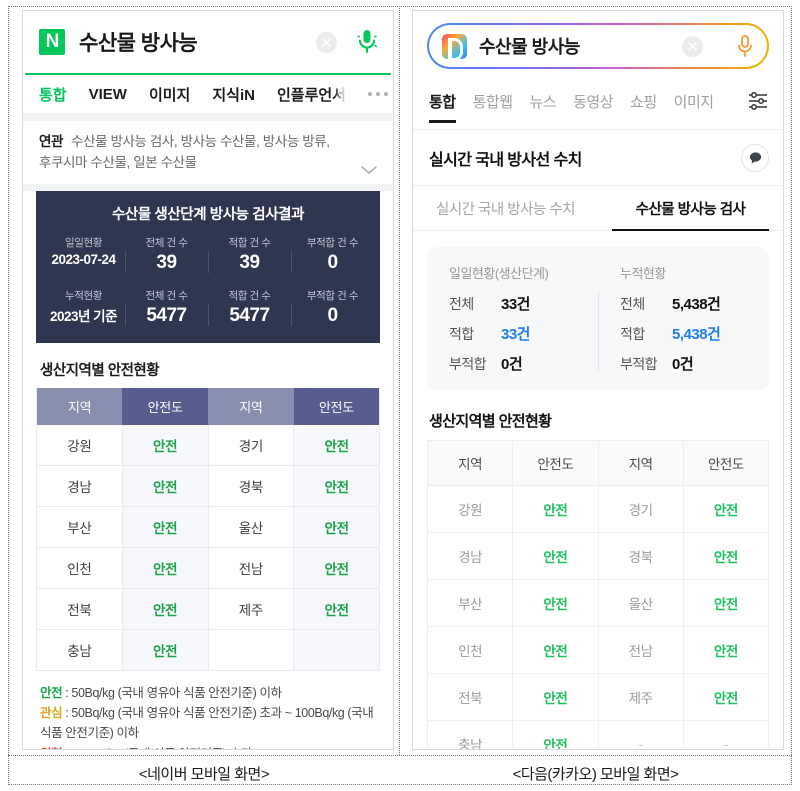 This screenshot has height=791, width=800. I want to click on stat-col-title: 누적현황, so click(694, 272).